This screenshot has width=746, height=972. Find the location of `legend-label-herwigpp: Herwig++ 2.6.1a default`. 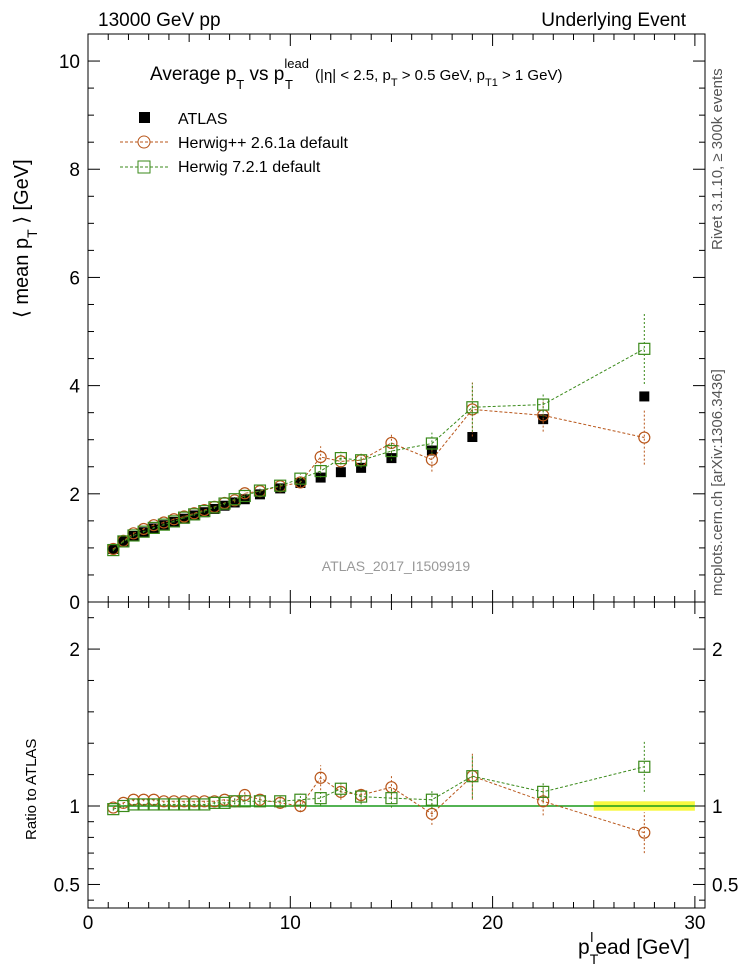

legend-label-herwigpp: Herwig++ 2.6.1a default is located at coordinates (263, 143).